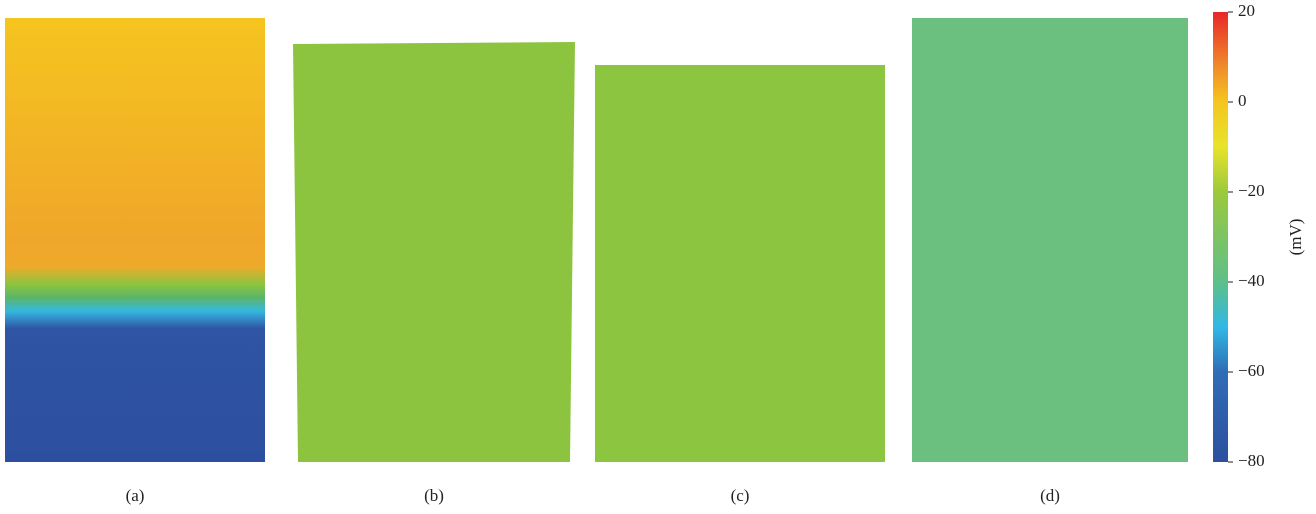  Describe the element at coordinates (1251, 280) in the screenshot. I see `colorbar-tick-label: −40` at that location.